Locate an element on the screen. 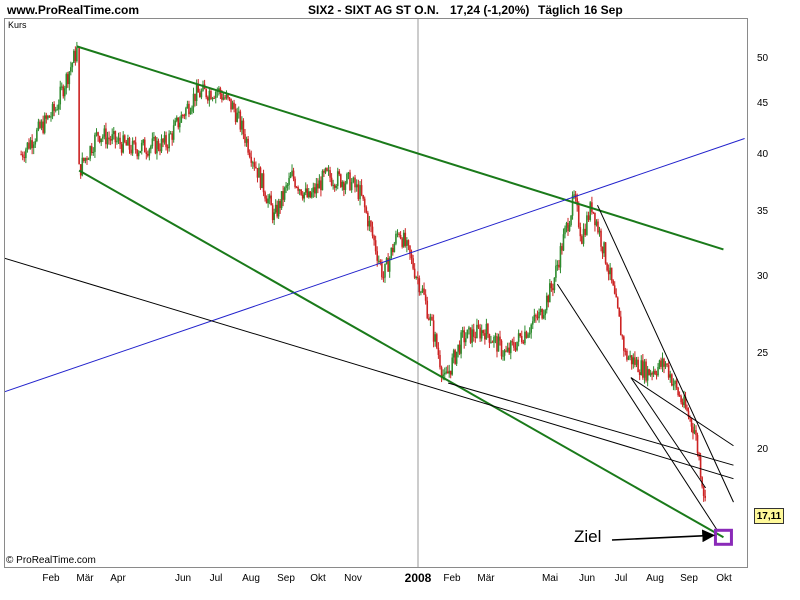  x-tick-label: Aug is located at coordinates (251, 578).